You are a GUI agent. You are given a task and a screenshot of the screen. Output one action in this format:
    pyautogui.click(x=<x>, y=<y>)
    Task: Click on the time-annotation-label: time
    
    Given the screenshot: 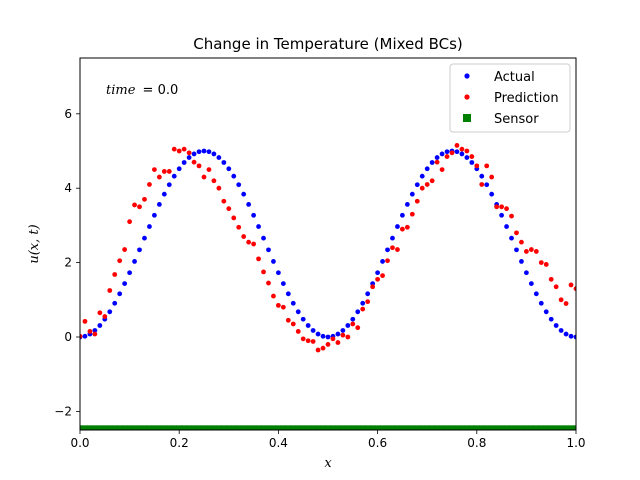 What is the action you would take?
    pyautogui.click(x=121, y=90)
    